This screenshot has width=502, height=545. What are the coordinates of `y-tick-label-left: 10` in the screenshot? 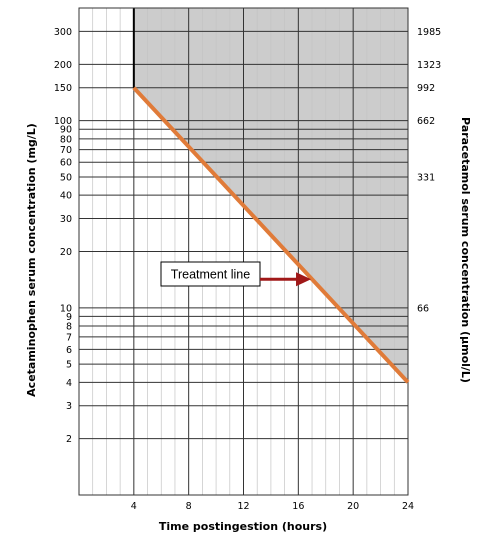 It's located at (66, 308).